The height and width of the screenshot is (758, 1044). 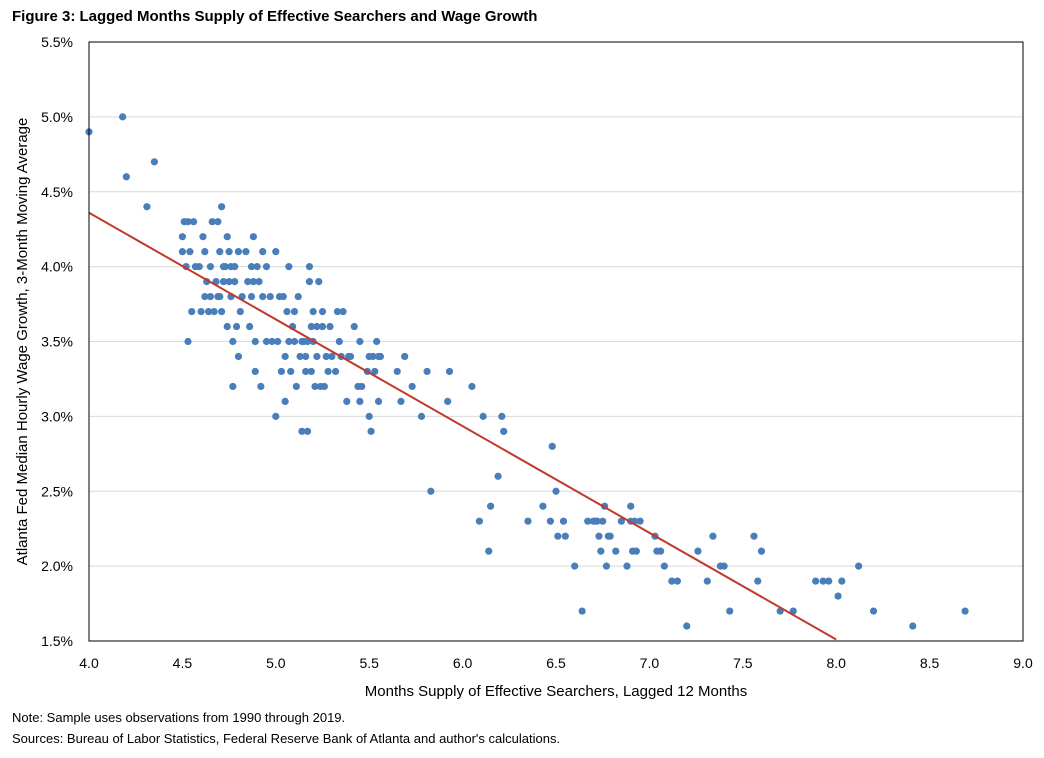 What do you see at coordinates (57, 641) in the screenshot?
I see `y-tick-label: 1.5%` at bounding box center [57, 641].